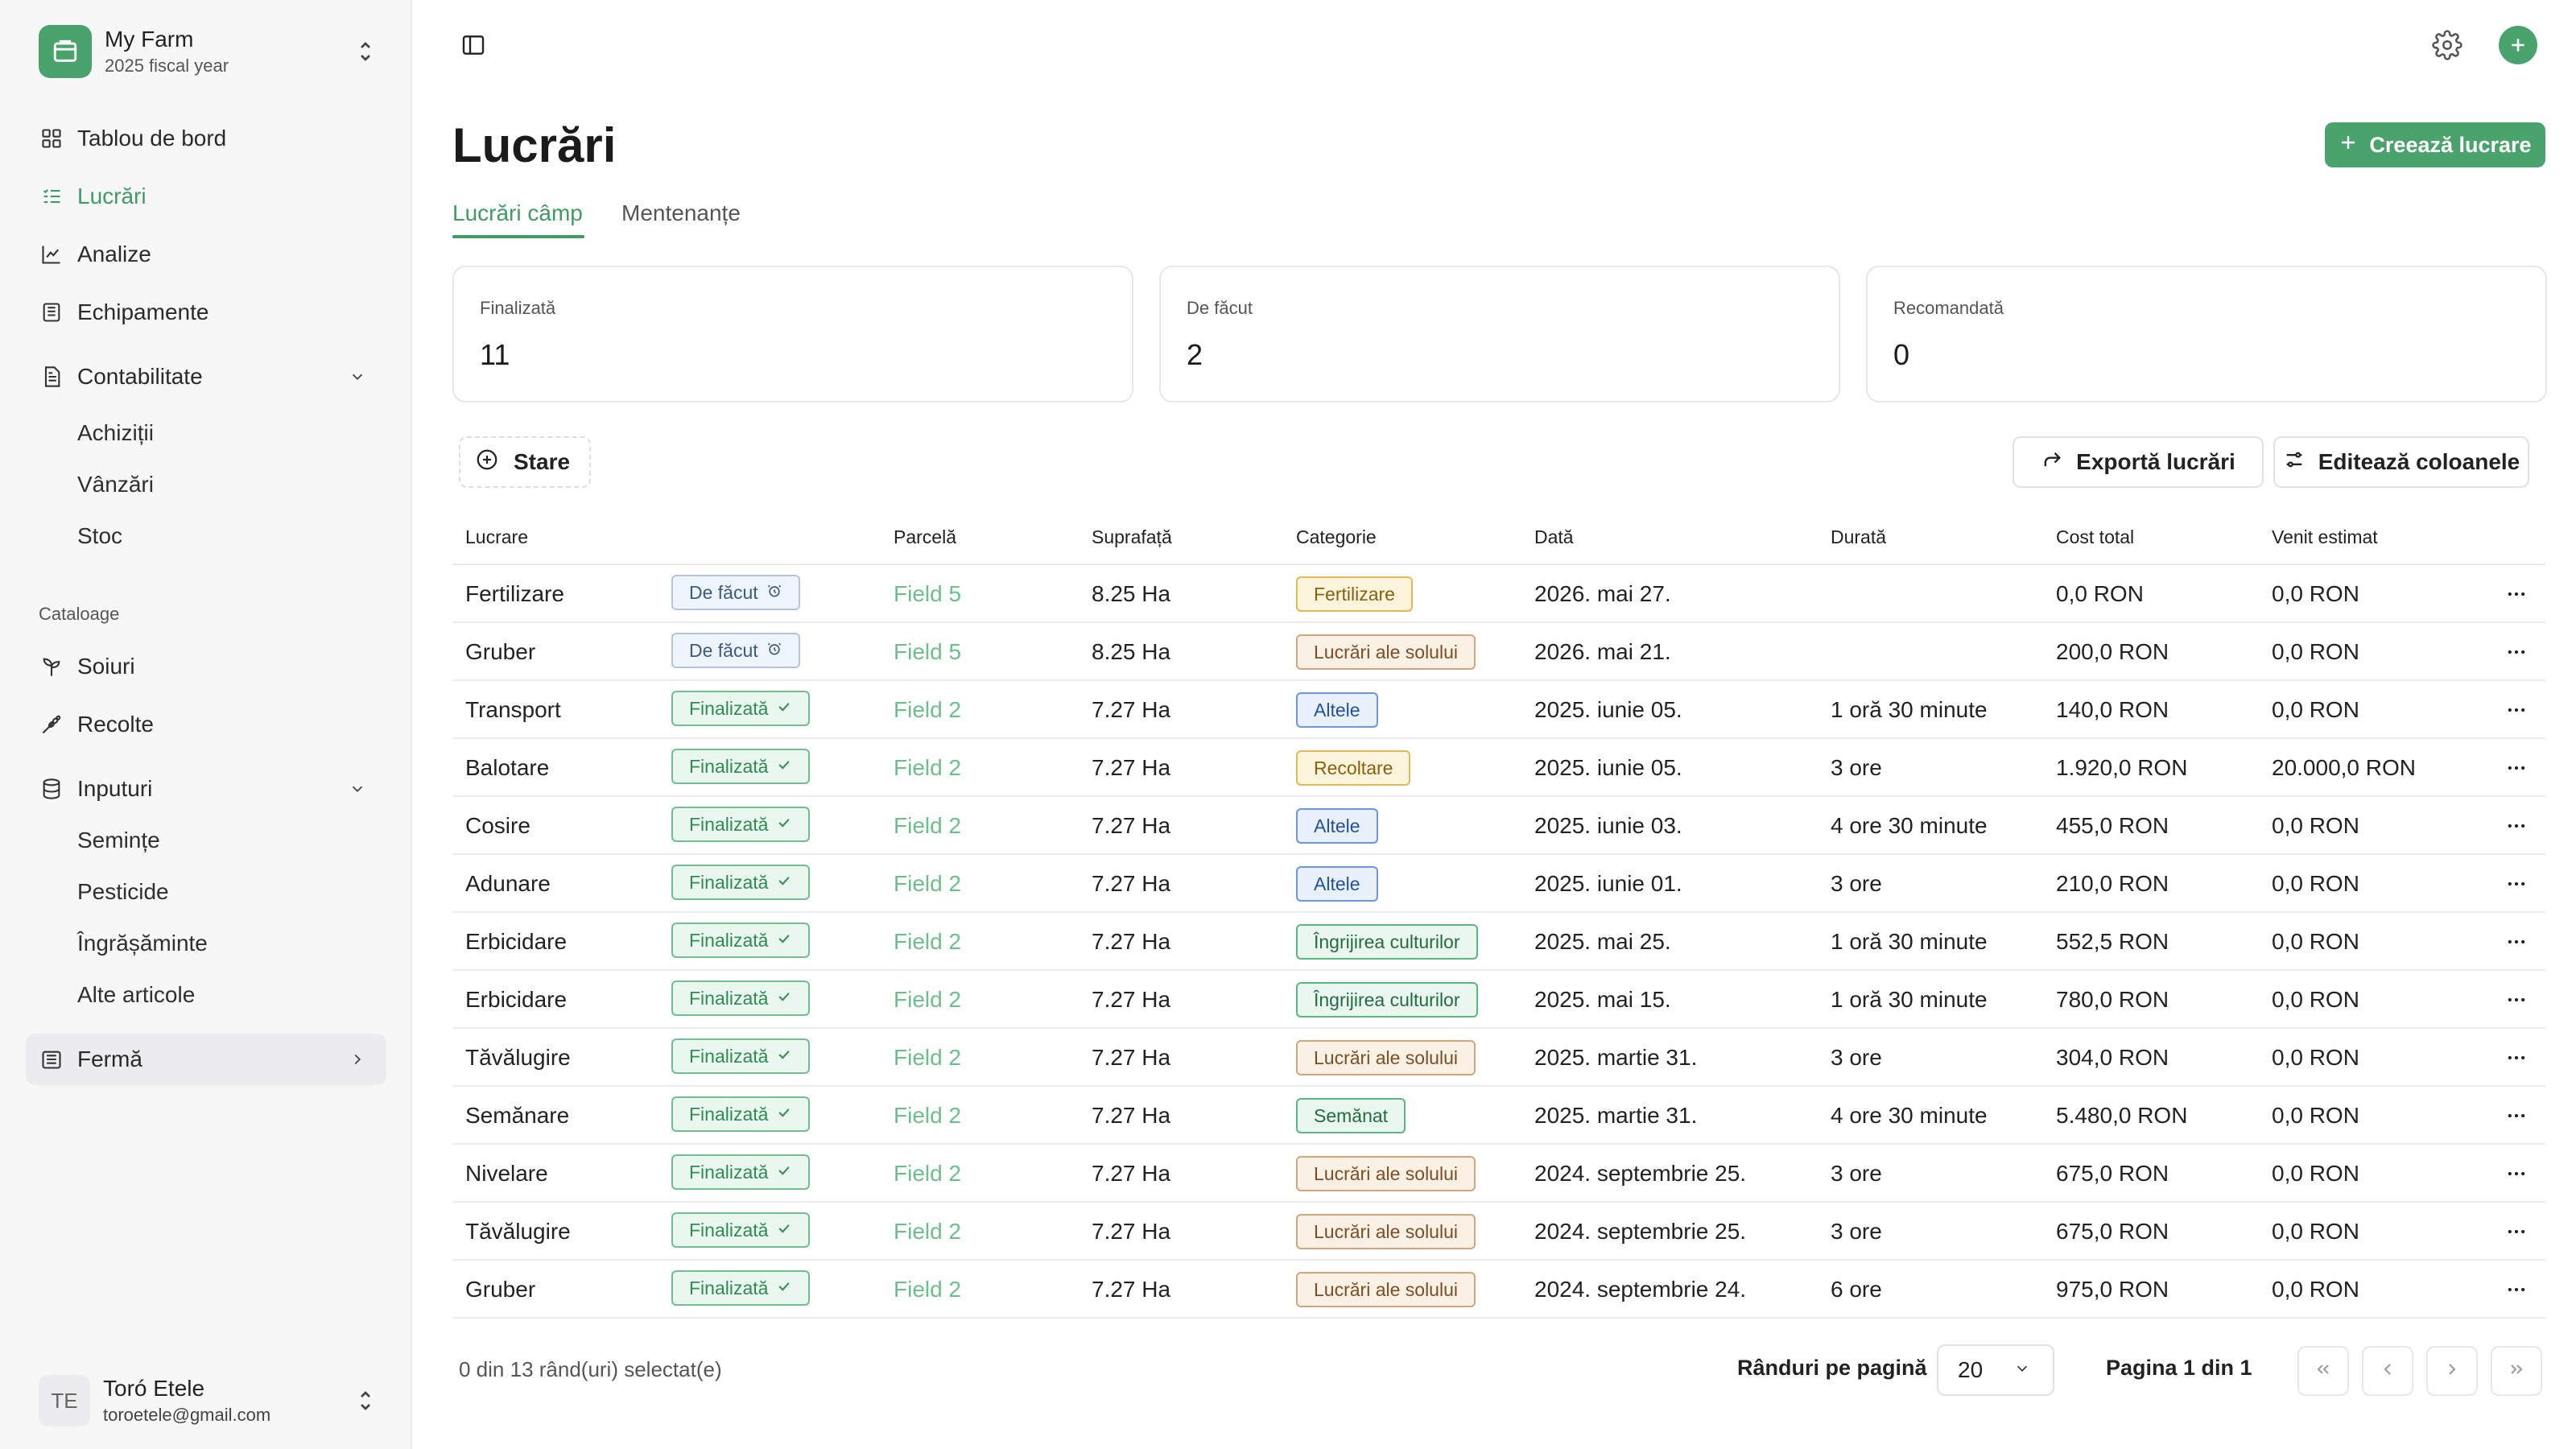  I want to click on nav-inputuri: Inputuri, so click(206, 789).